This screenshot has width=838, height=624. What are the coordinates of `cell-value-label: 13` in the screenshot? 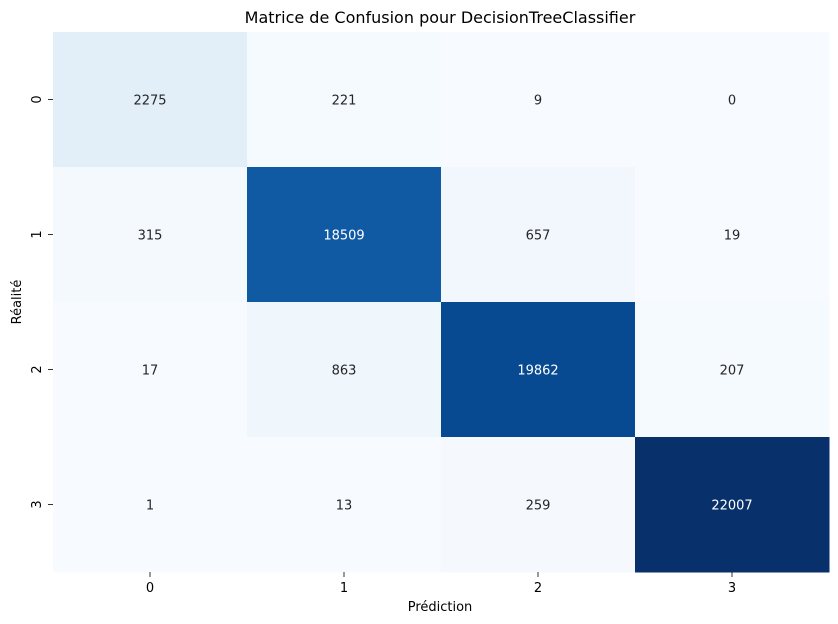 It's located at (344, 506).